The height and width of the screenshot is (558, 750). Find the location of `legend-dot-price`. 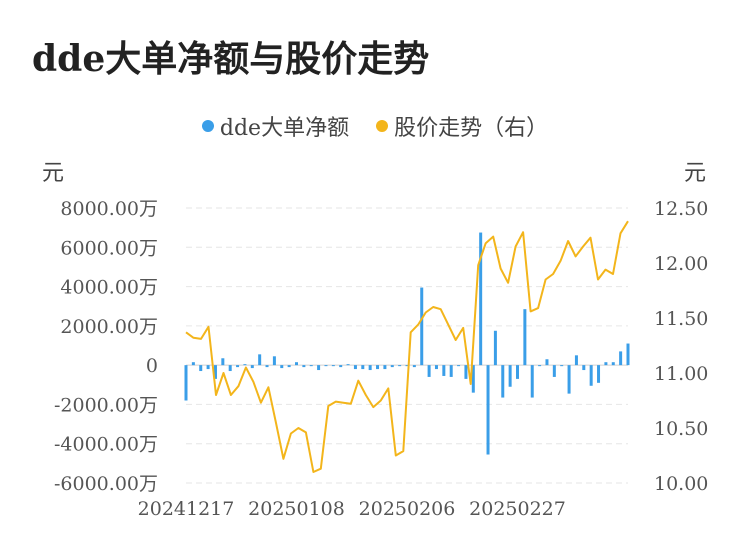

legend-dot-price is located at coordinates (382, 126).